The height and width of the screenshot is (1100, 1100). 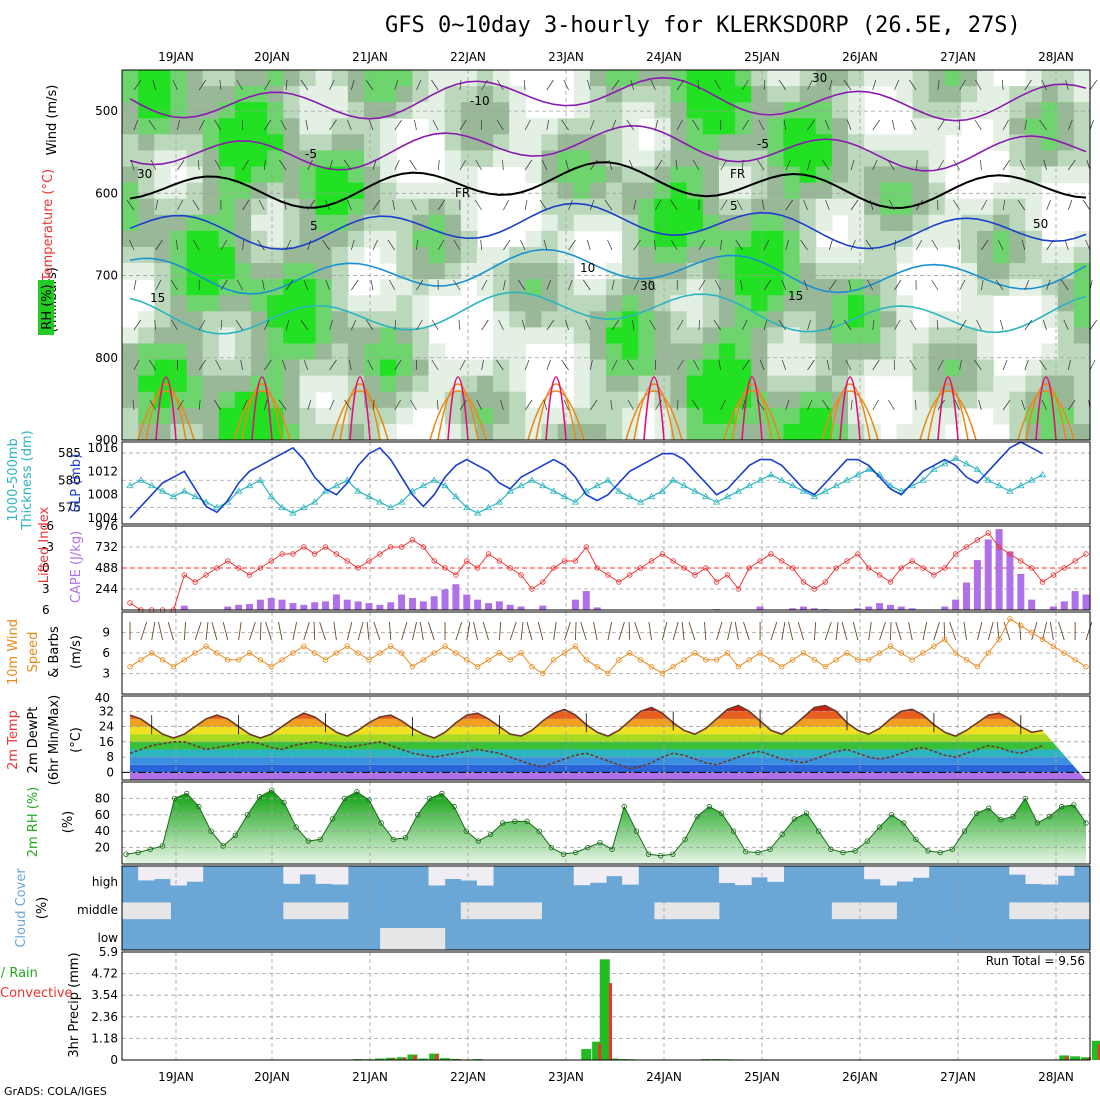 What do you see at coordinates (613, 1059) in the screenshot?
I see `precip-total-bar` at bounding box center [613, 1059].